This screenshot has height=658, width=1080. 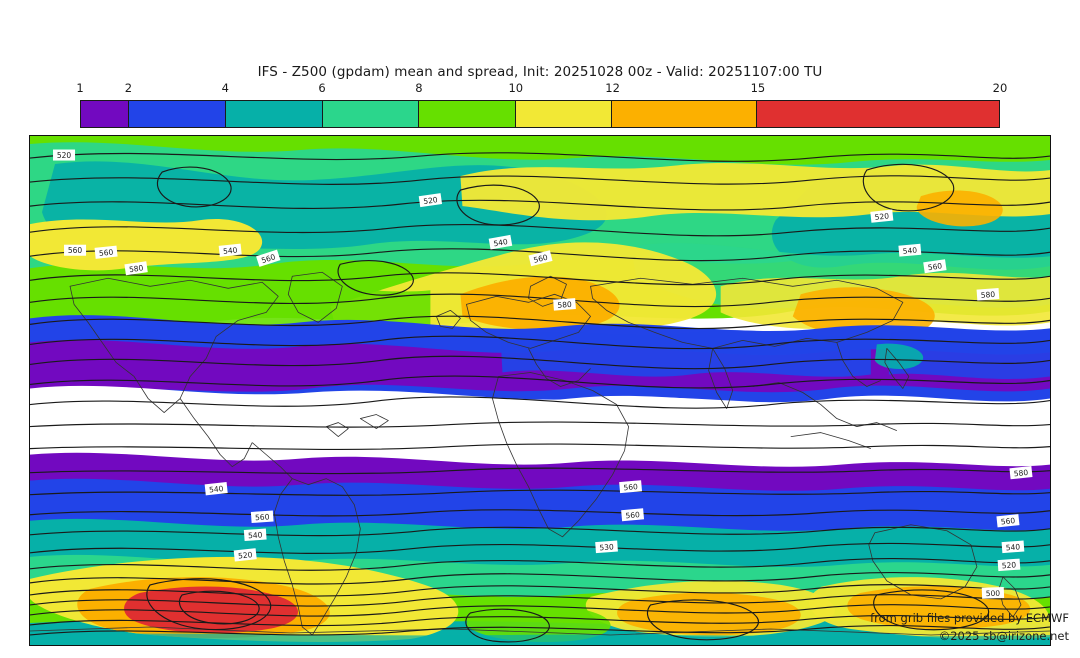 I want to click on colorbar-tick-8: 8, so click(x=419, y=88).